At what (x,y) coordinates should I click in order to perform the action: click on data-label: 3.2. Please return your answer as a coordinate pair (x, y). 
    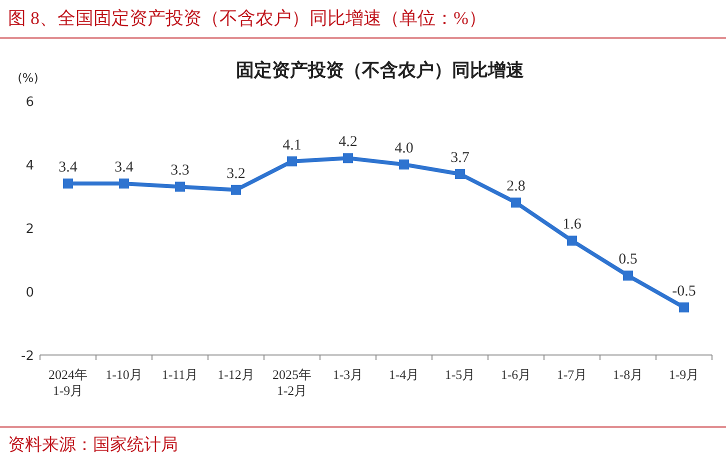
    Looking at the image, I should click on (236, 174).